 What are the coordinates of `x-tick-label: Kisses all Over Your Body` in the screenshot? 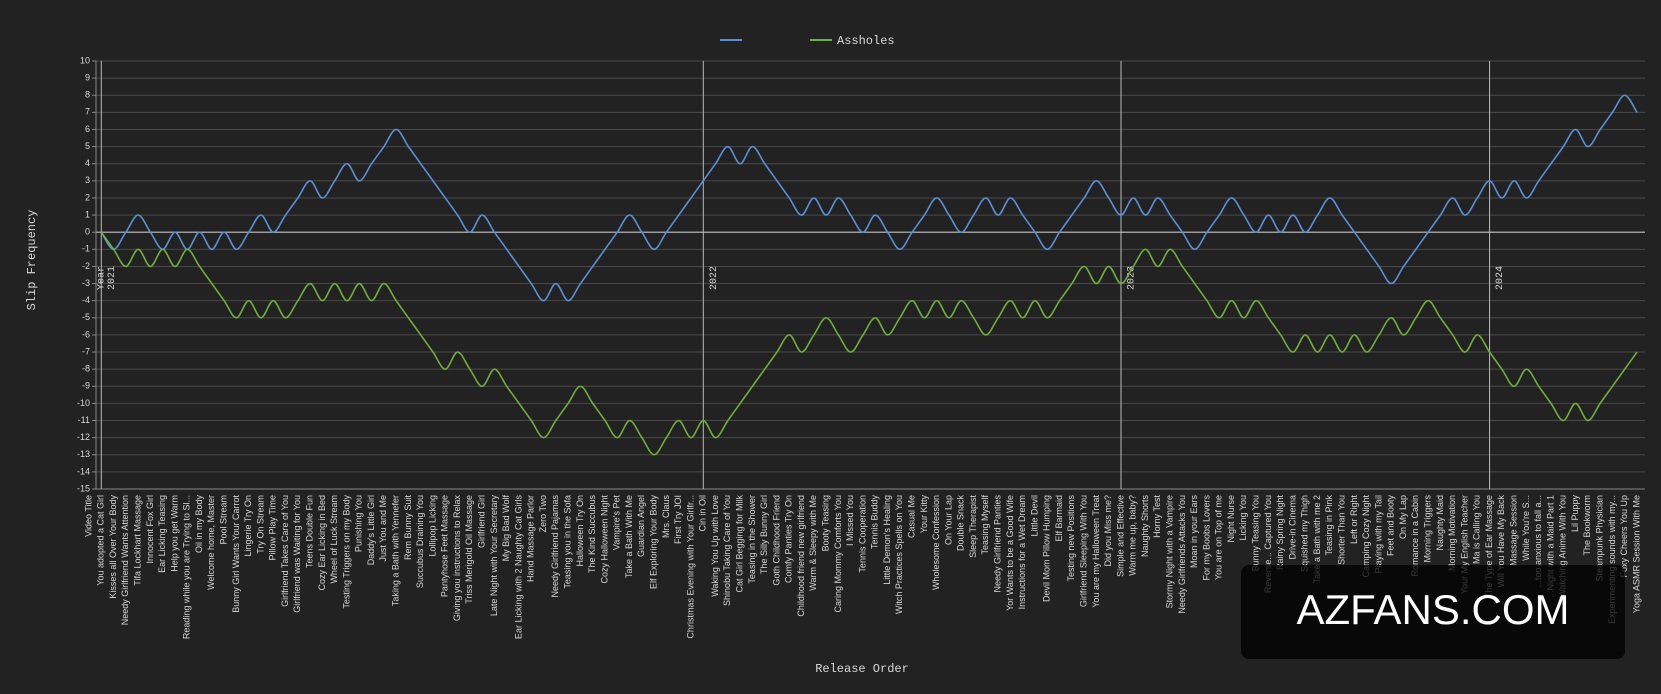 It's located at (113, 547).